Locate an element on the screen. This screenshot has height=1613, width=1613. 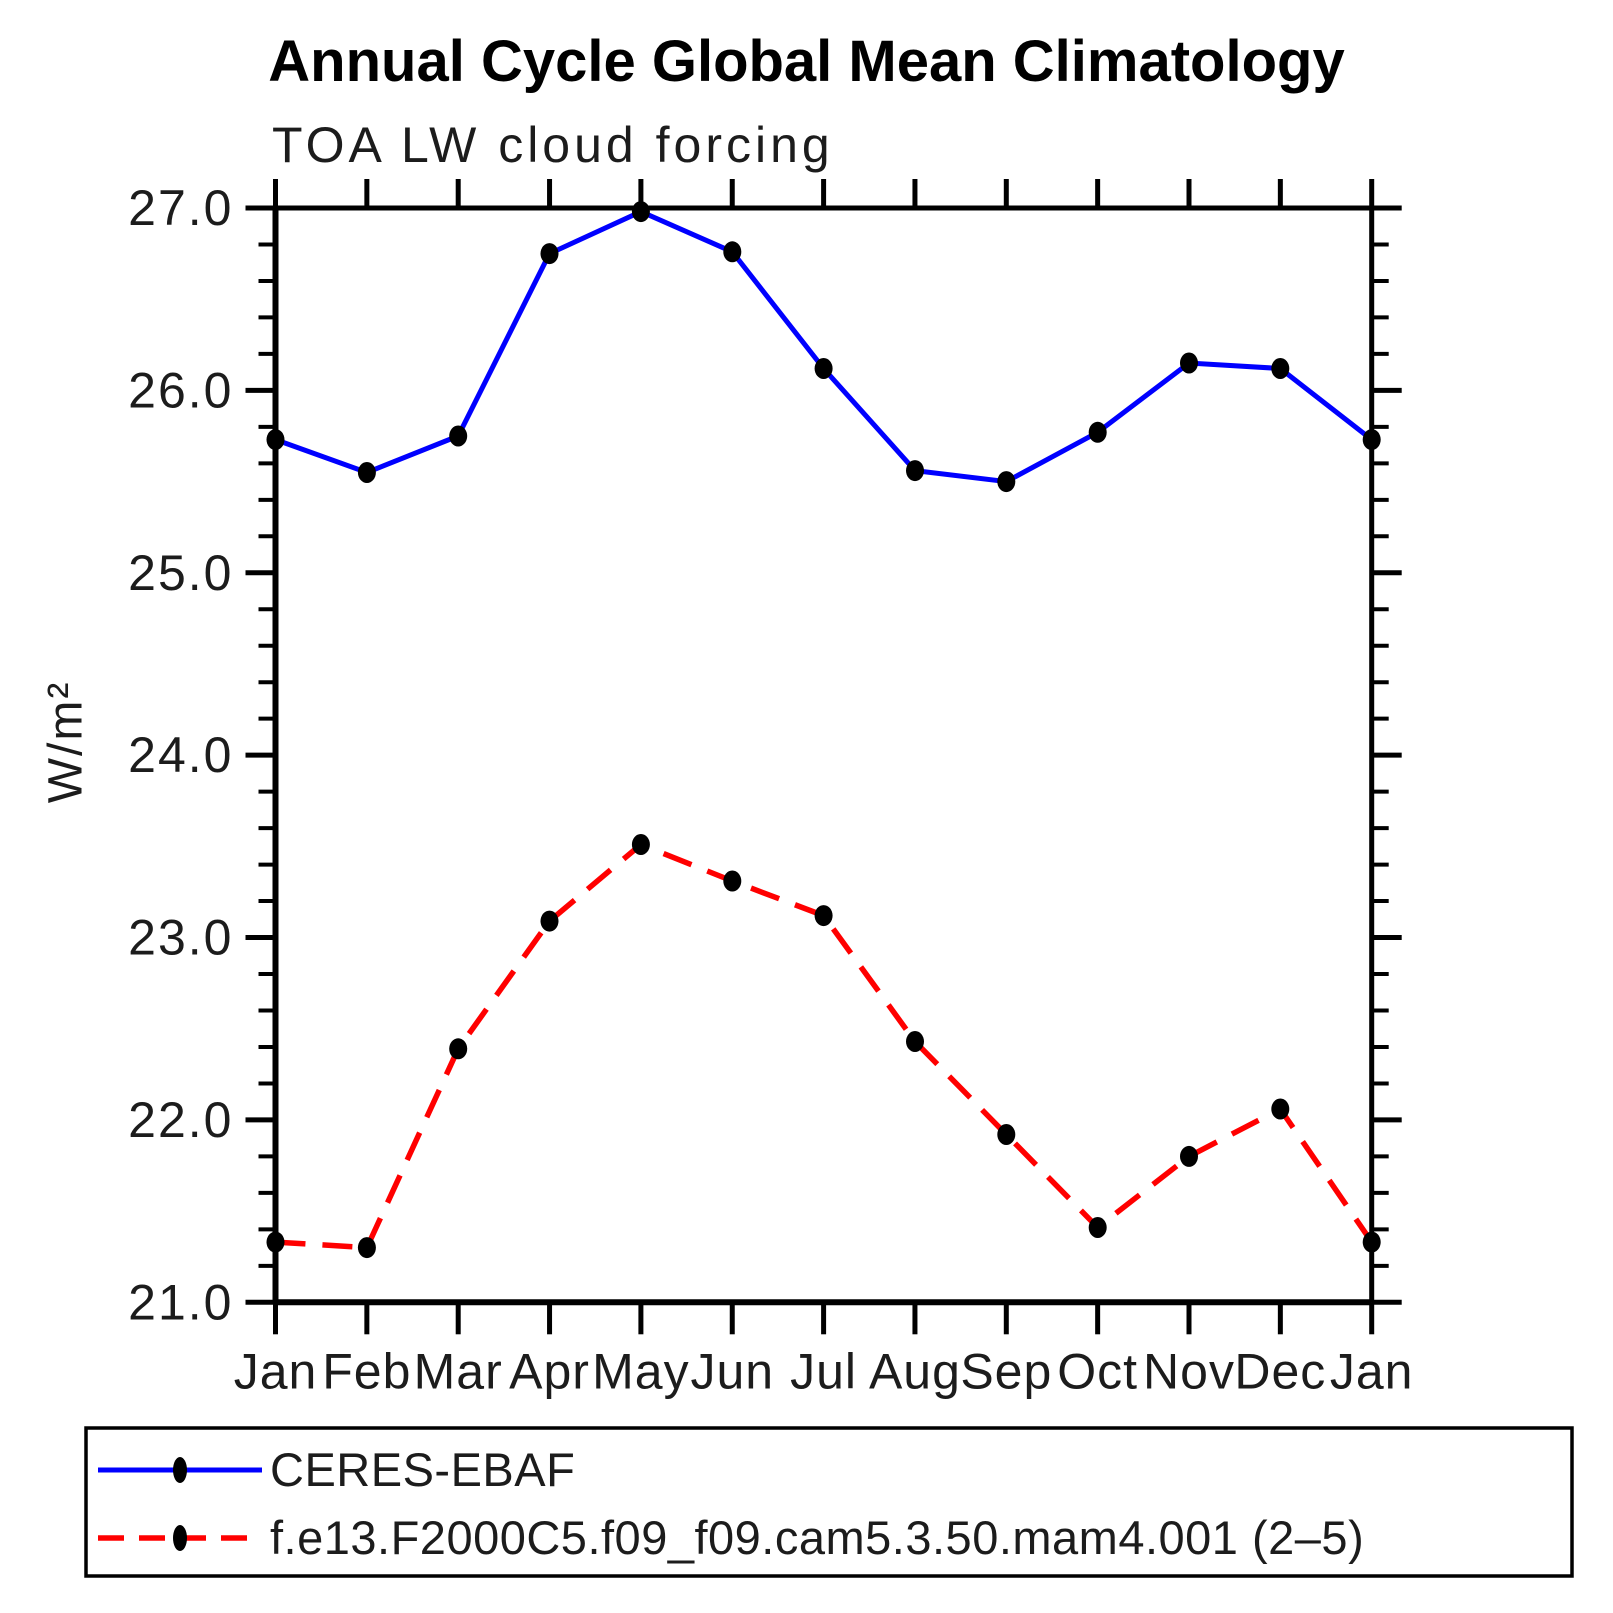
x-tick-label: May is located at coordinates (640, 1371).